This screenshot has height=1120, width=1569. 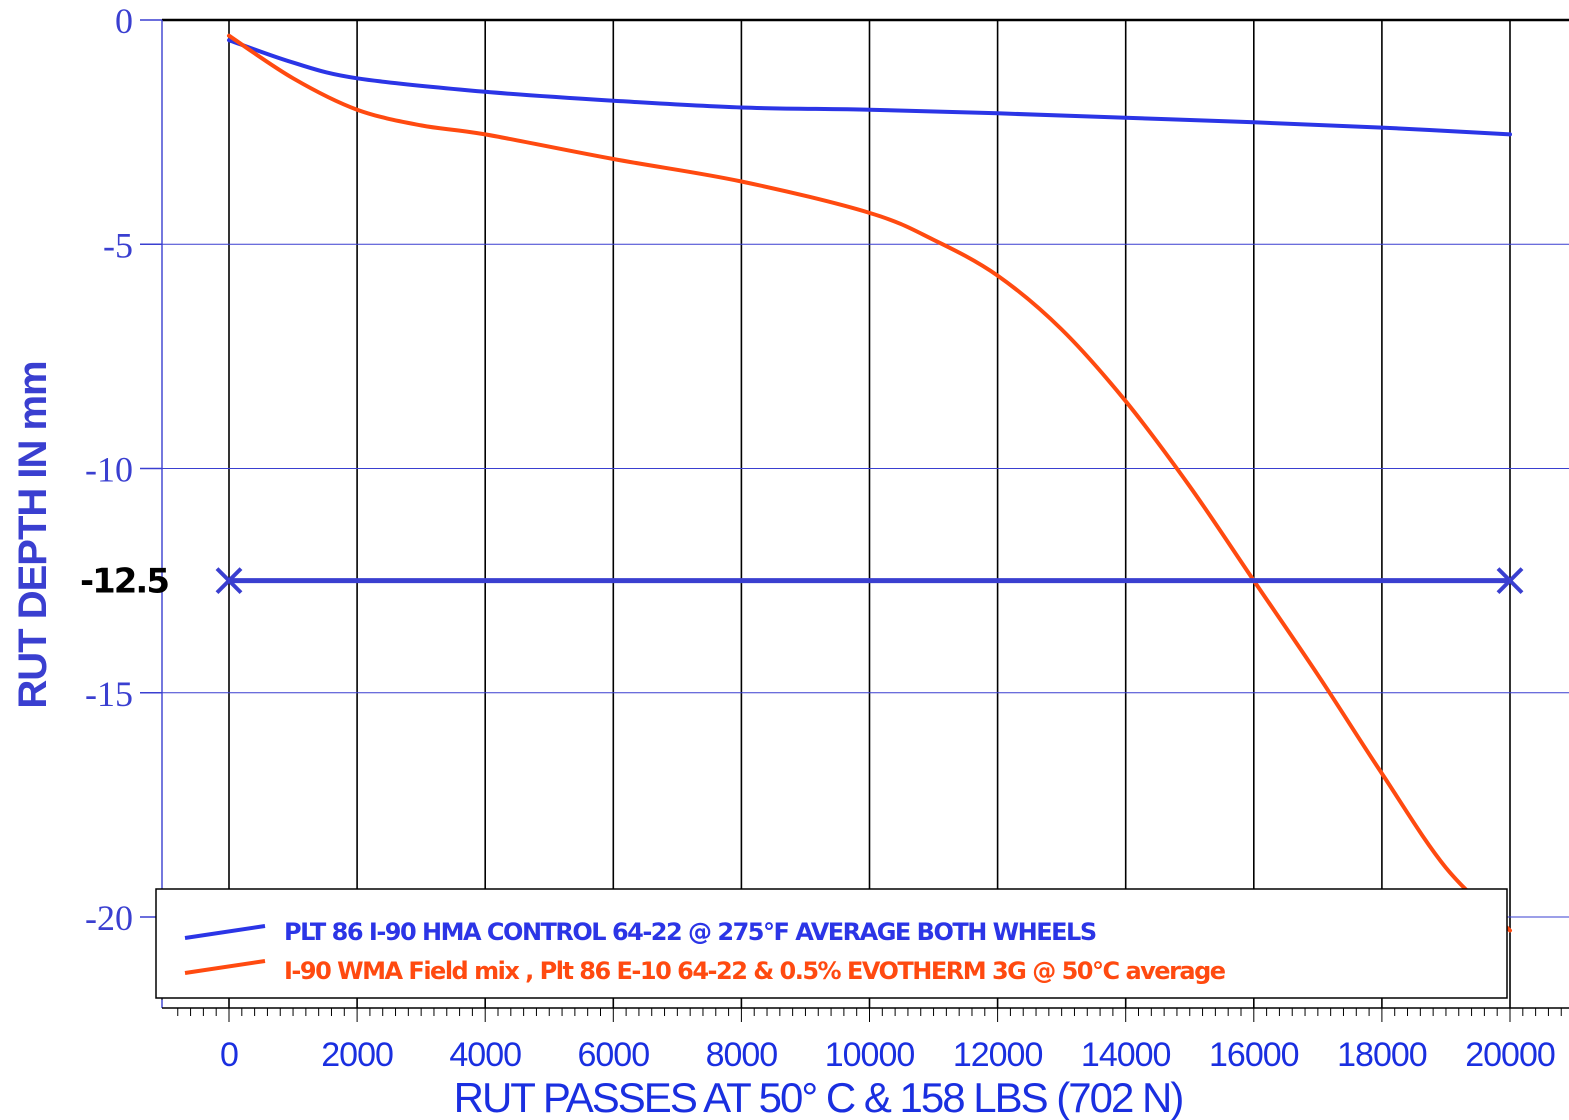 What do you see at coordinates (802, 582) in the screenshot?
I see `reference-line: -12.5` at bounding box center [802, 582].